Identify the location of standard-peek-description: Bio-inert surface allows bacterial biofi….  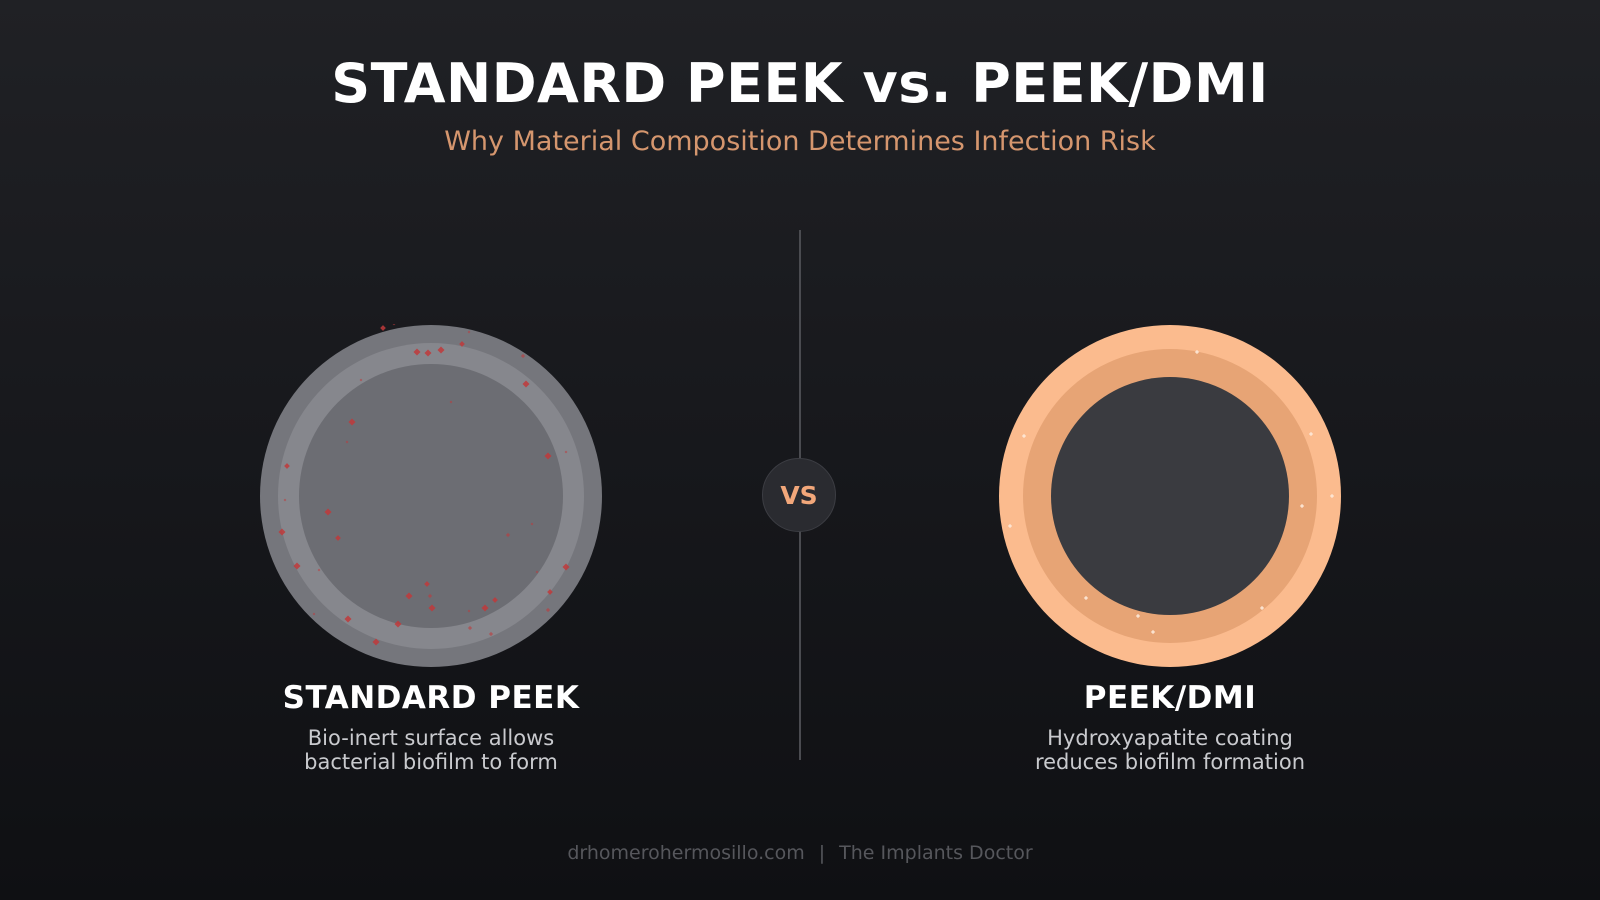
(431, 750).